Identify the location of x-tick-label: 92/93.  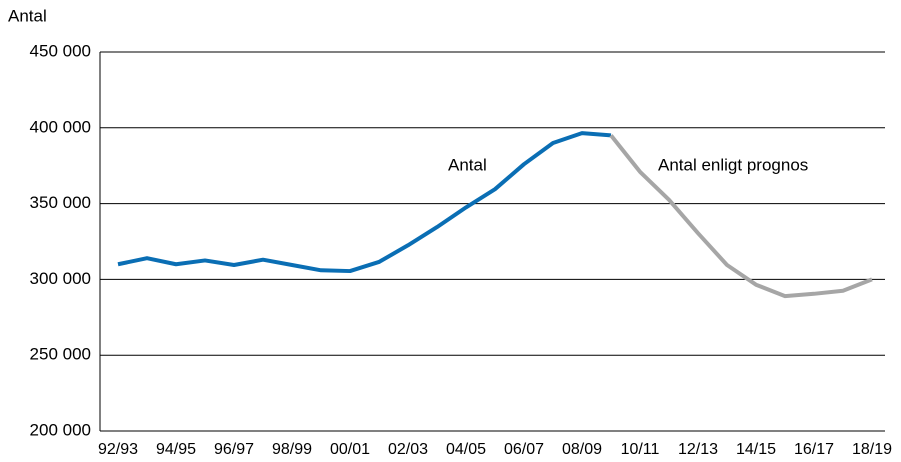
(118, 449).